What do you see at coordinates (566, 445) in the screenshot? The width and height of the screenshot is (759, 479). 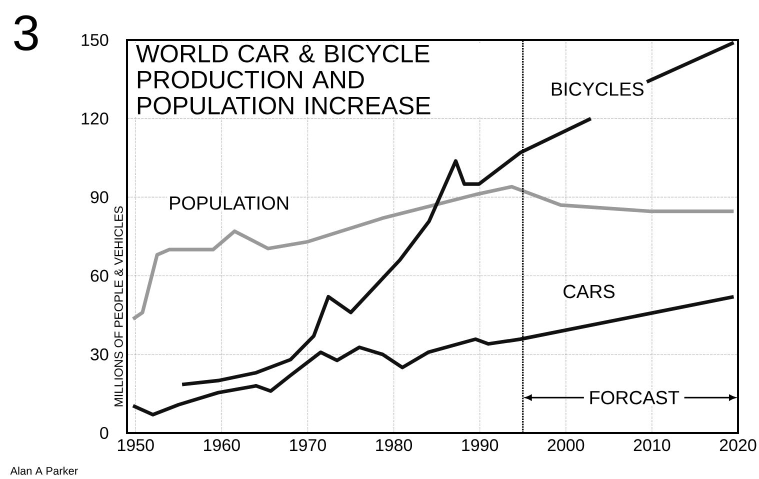 I see `x-tick-label: 2000` at bounding box center [566, 445].